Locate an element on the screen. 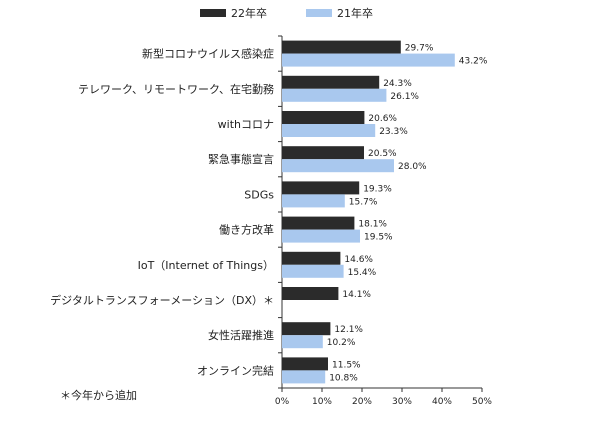 The height and width of the screenshot is (422, 590). value-label-21: 10.8% is located at coordinates (343, 378).